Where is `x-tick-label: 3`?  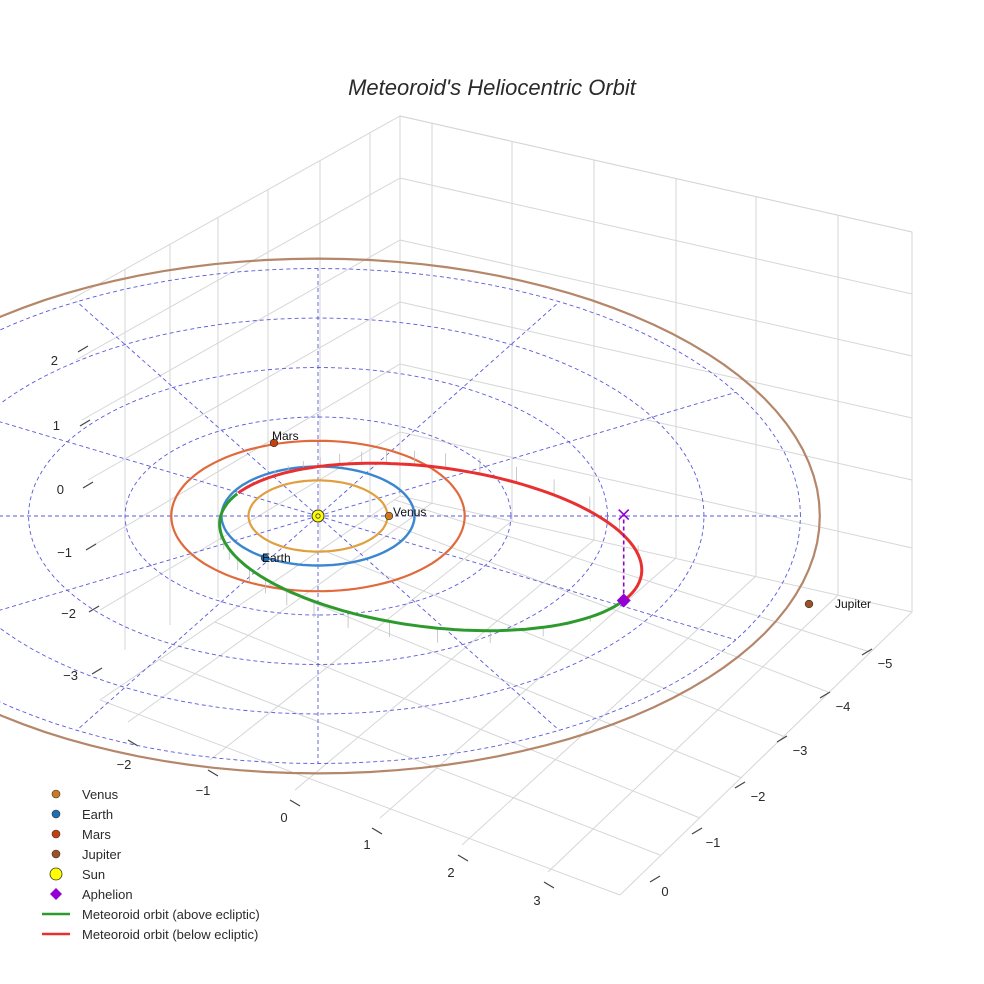 x-tick-label: 3 is located at coordinates (536, 900).